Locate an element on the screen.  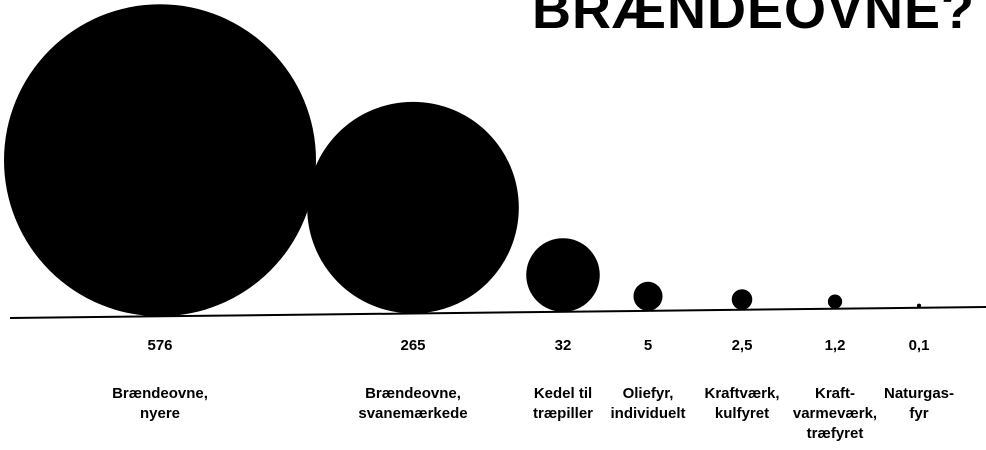
value-label: 32 is located at coordinates (563, 345).